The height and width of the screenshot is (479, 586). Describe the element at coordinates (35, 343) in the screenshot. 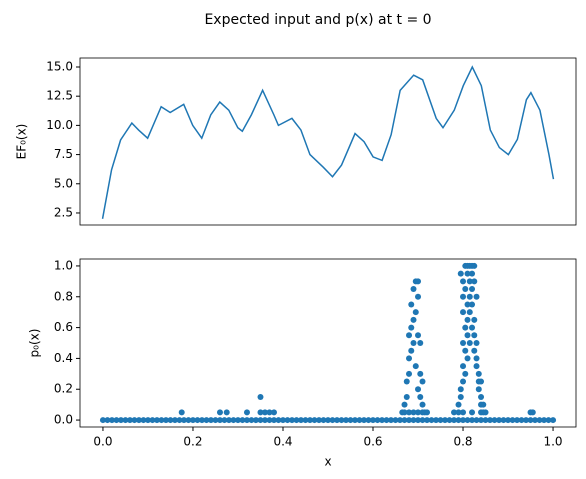

I see `y-axis-label: p₀(x)` at that location.